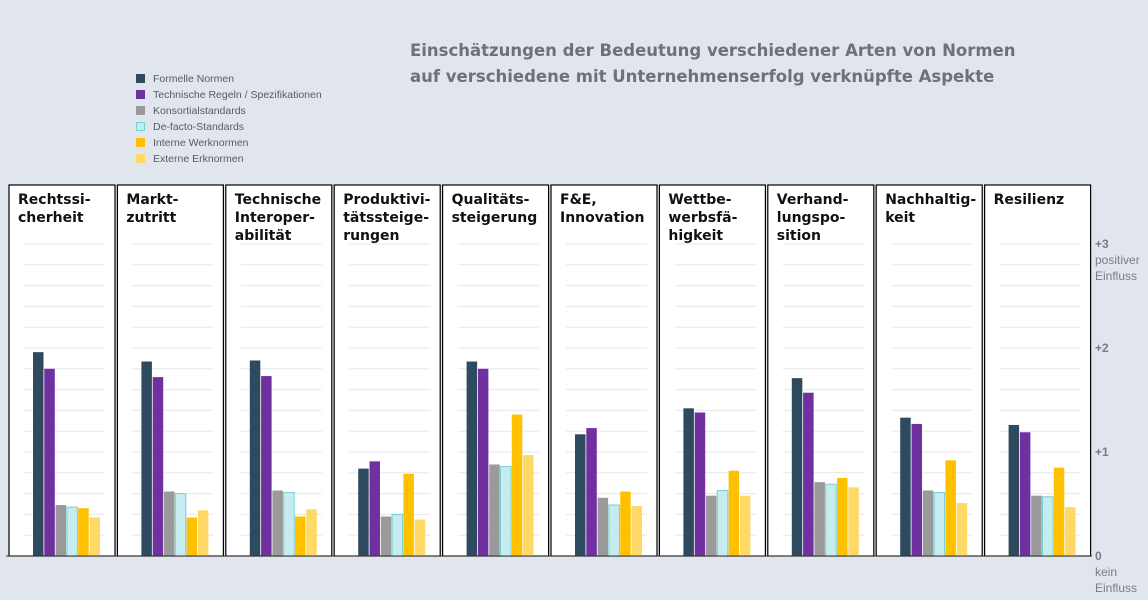 This screenshot has width=1148, height=600. Describe the element at coordinates (198, 159) in the screenshot. I see `legend-label: Externe Erknormen` at that location.